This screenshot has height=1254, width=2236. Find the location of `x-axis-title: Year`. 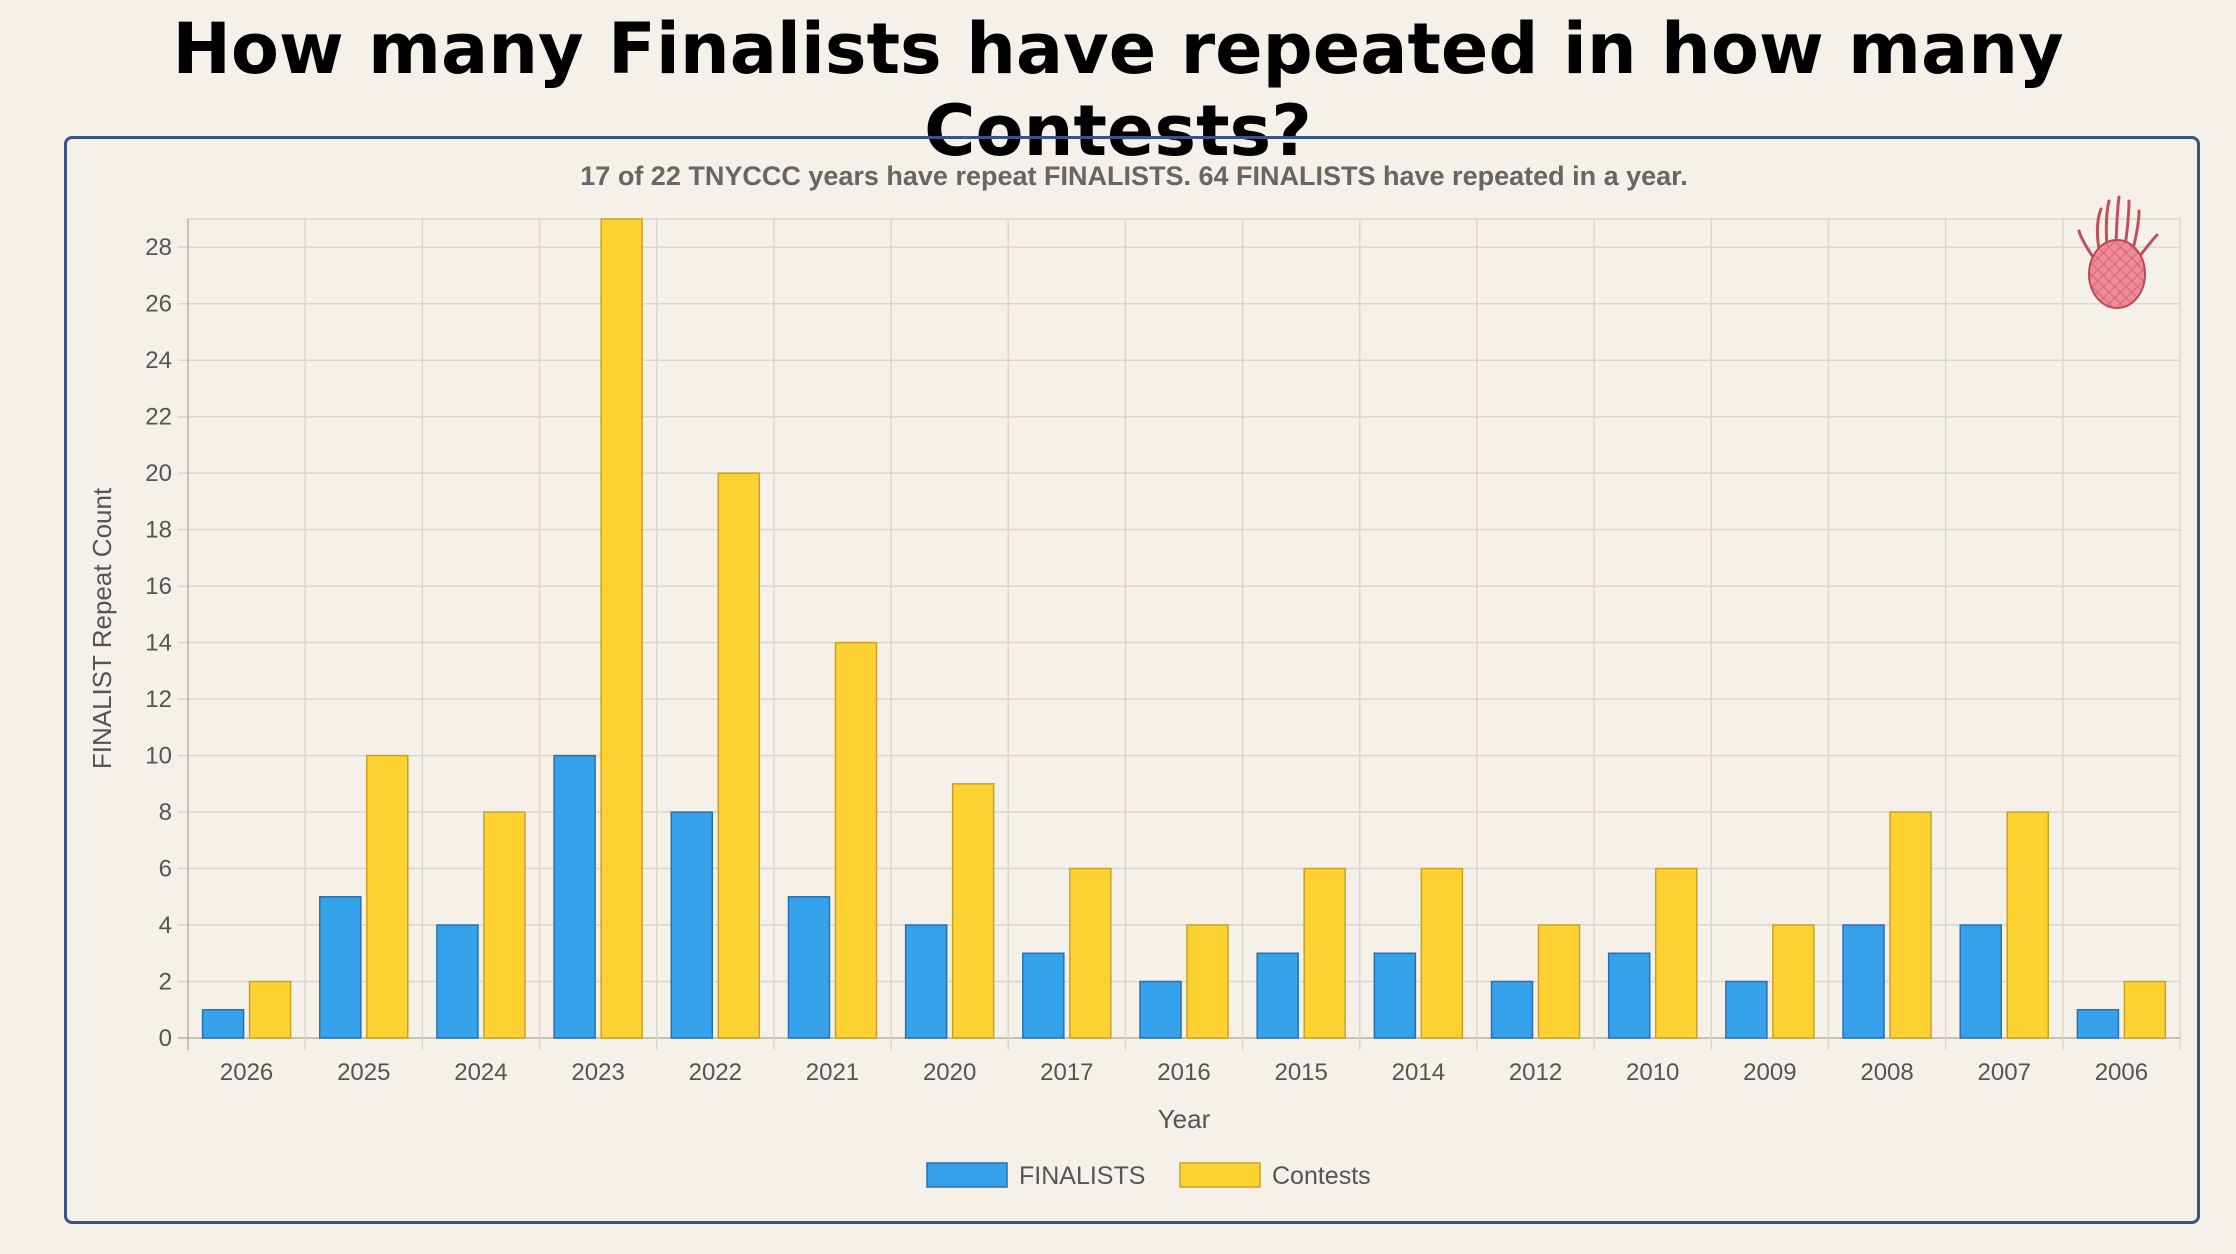

x-axis-title: Year is located at coordinates (1184, 1119).